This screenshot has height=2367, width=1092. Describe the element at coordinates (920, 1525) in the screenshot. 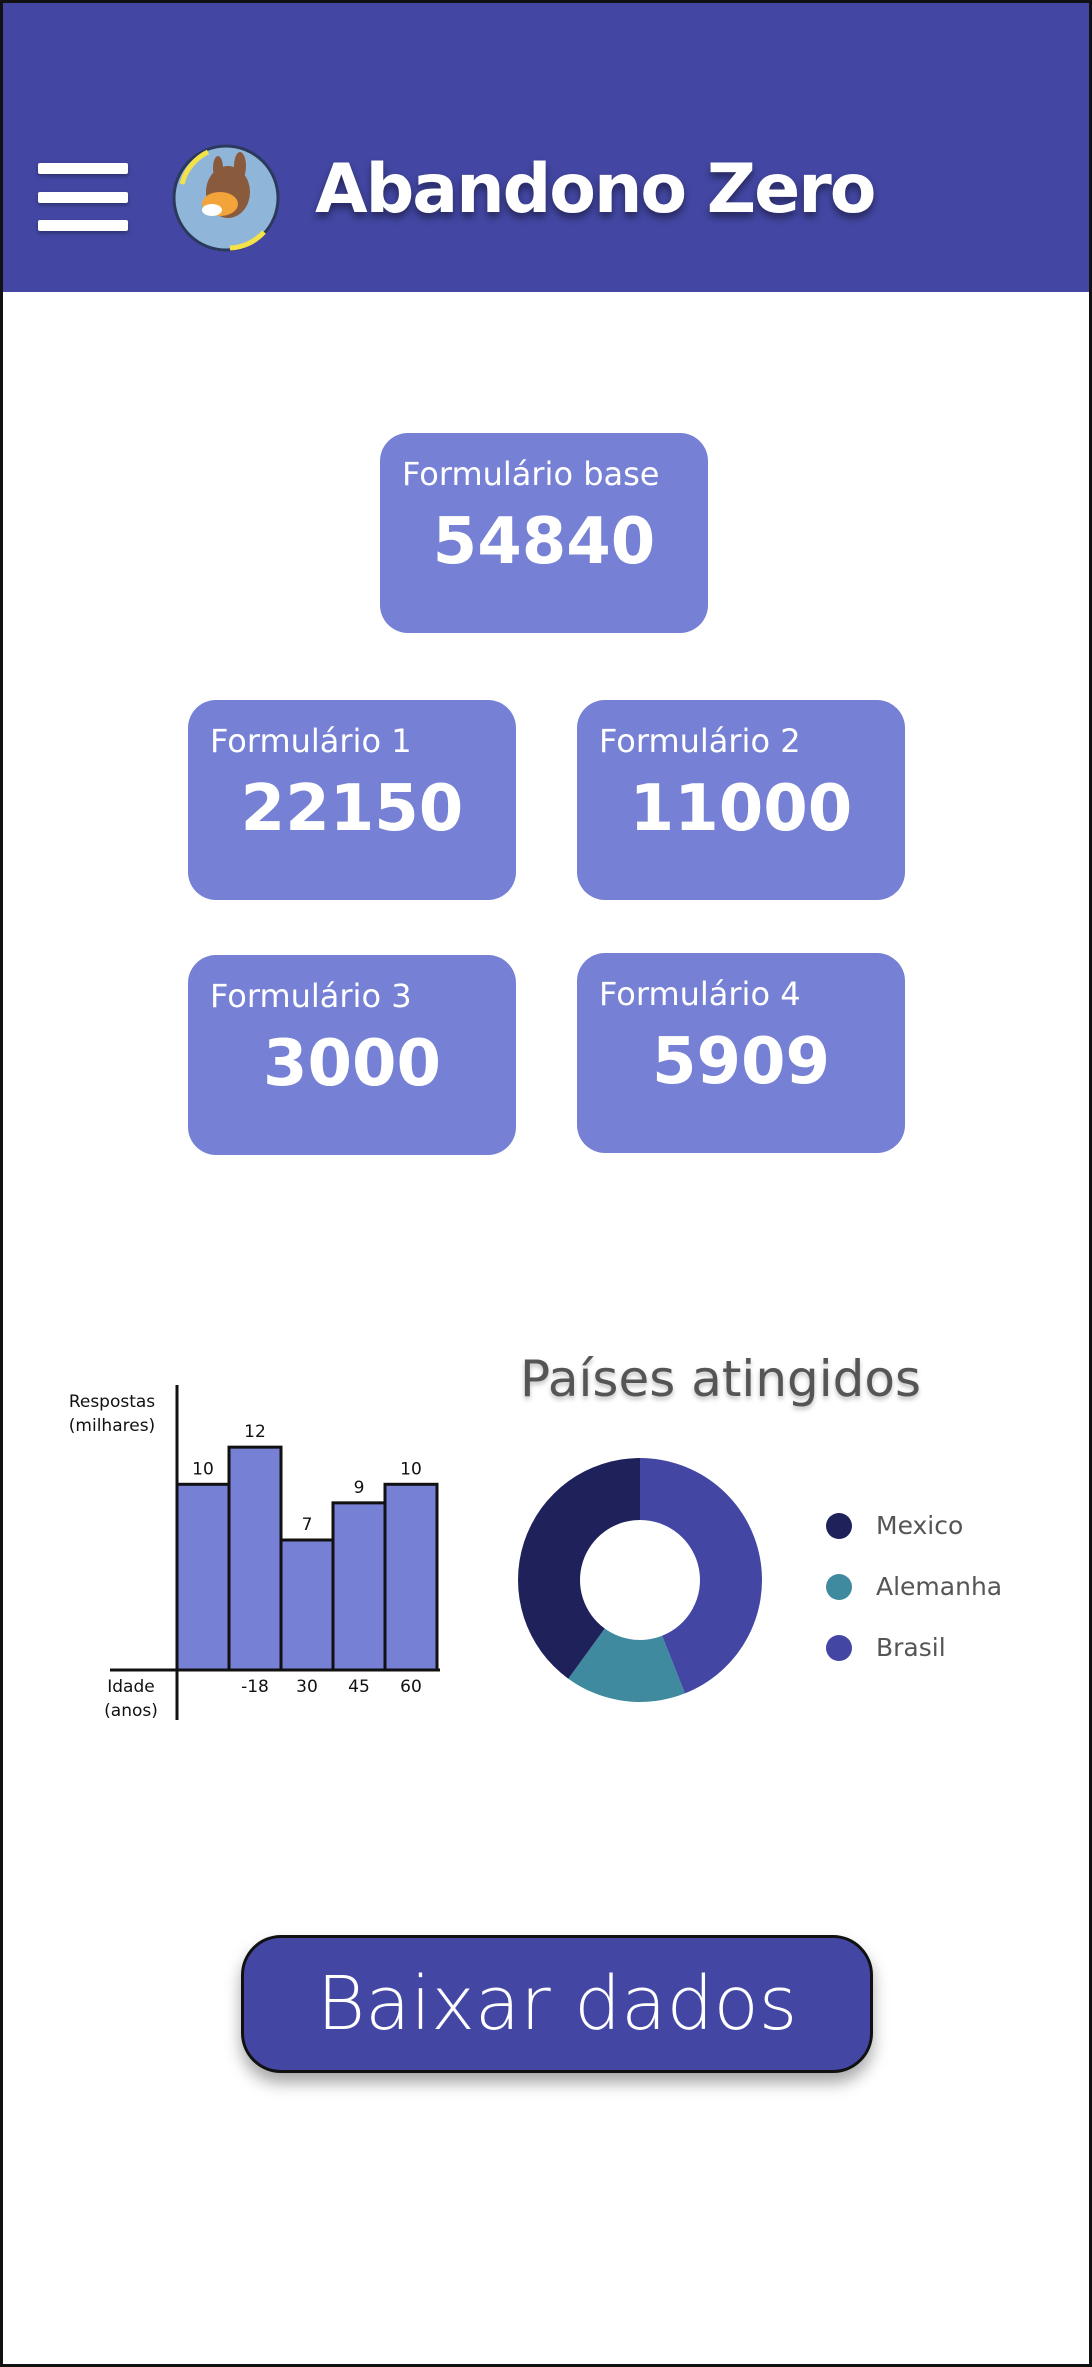

I see `legend-label: Mexico` at that location.